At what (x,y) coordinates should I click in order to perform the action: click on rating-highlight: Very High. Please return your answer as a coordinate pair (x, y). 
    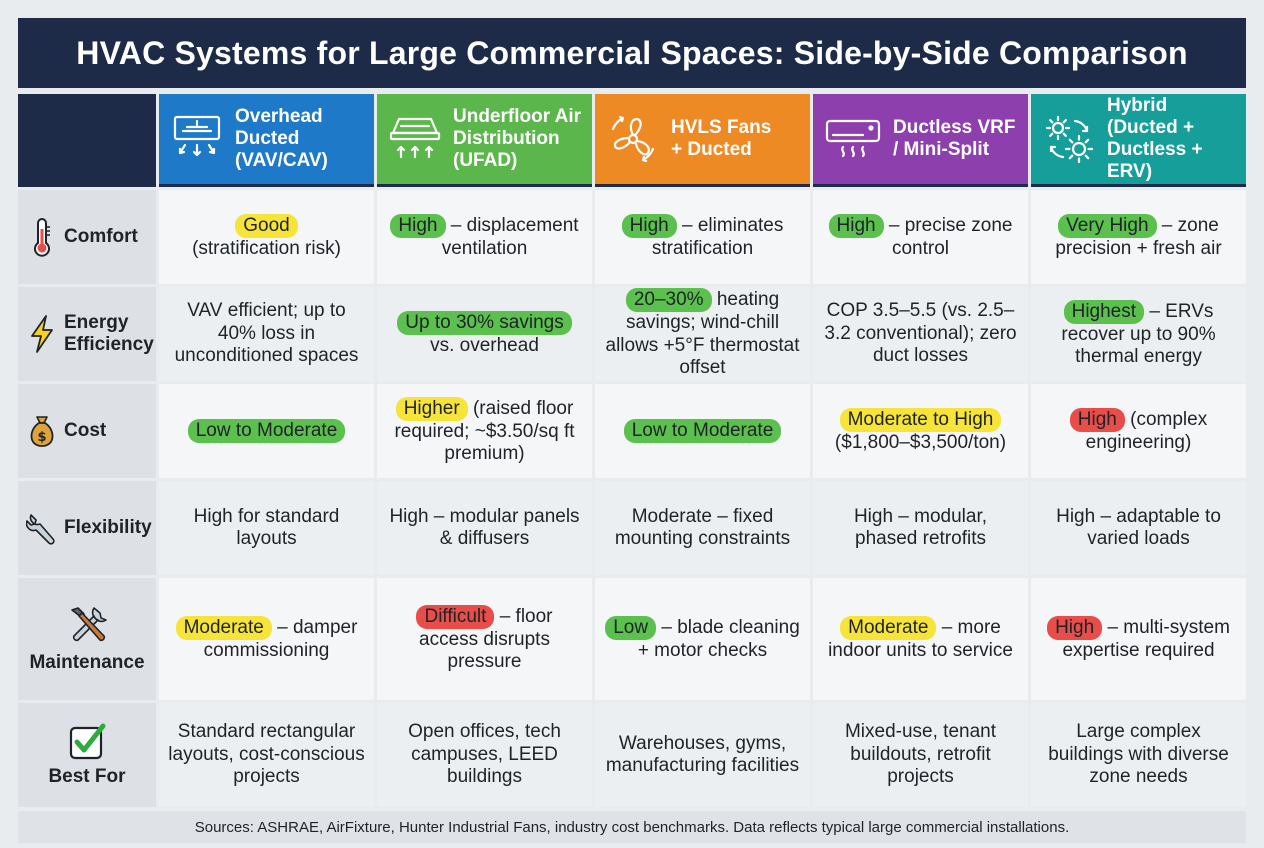
    Looking at the image, I should click on (1107, 225).